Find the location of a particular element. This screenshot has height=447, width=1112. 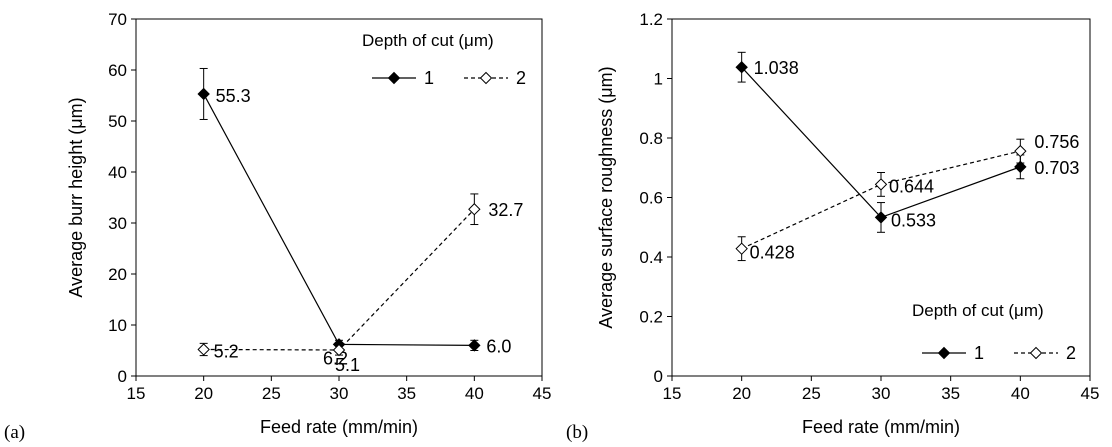

data-label-a-s2: 5.2 is located at coordinates (226, 351).